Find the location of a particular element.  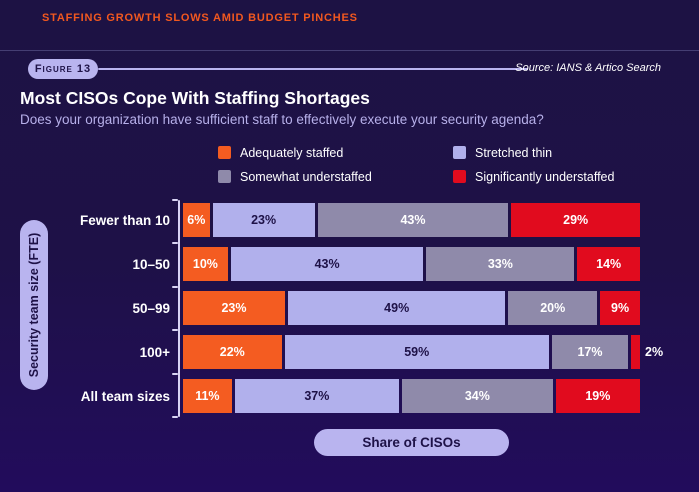

bar-segment: 14% is located at coordinates (608, 264).